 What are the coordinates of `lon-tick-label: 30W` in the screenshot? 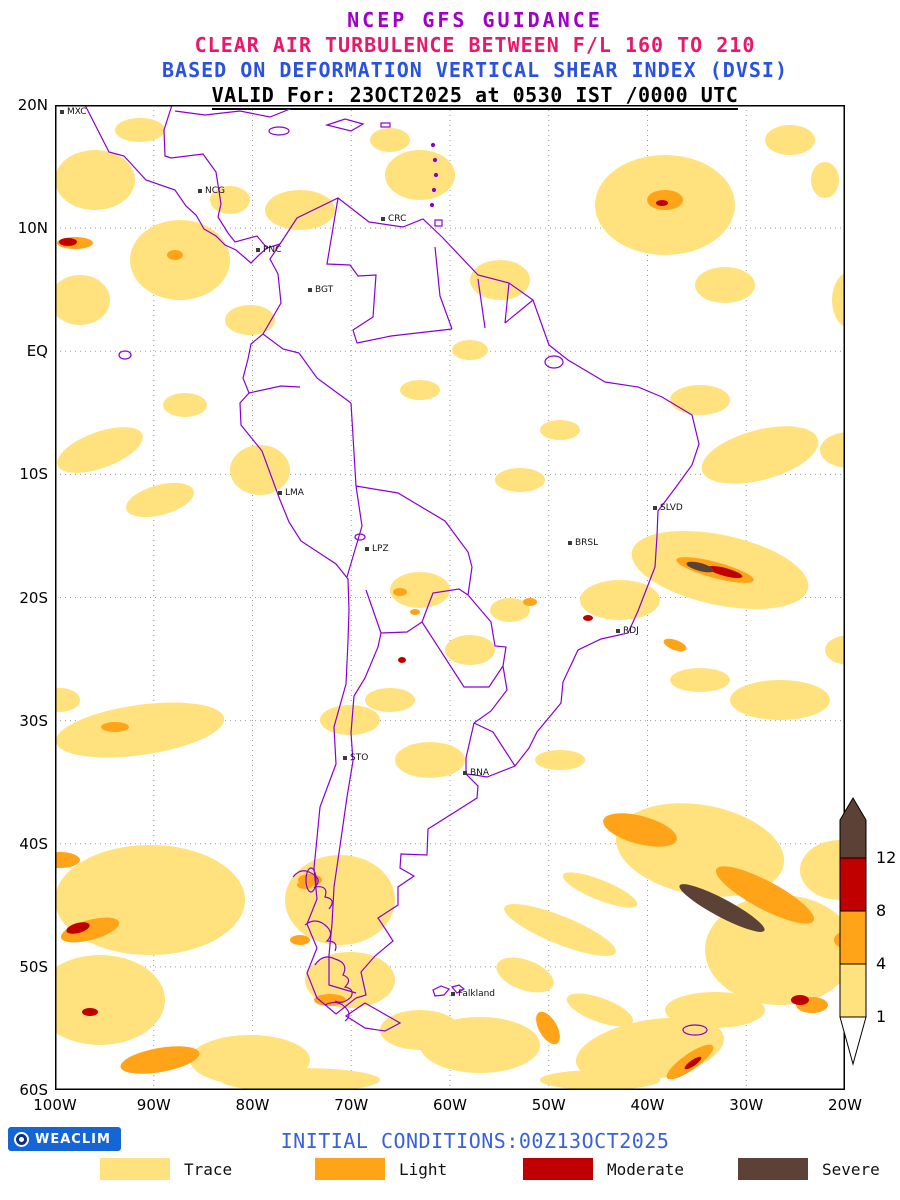 It's located at (746, 1105).